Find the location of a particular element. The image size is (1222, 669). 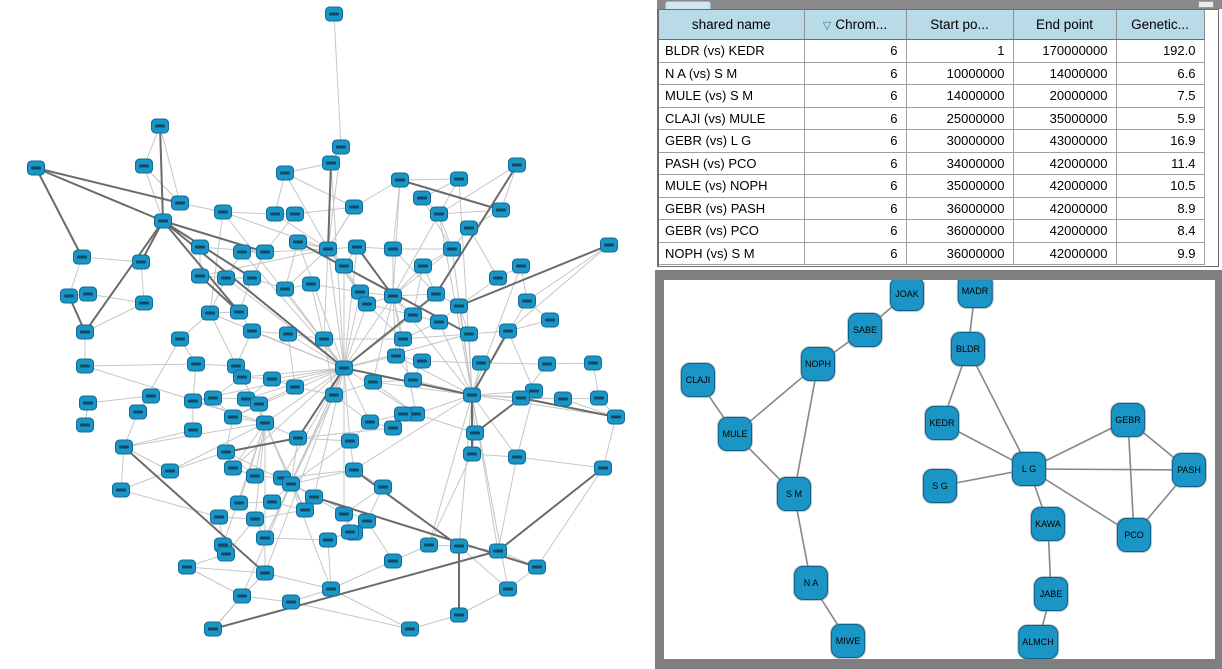

table-tab-fragment is located at coordinates (688, 5).